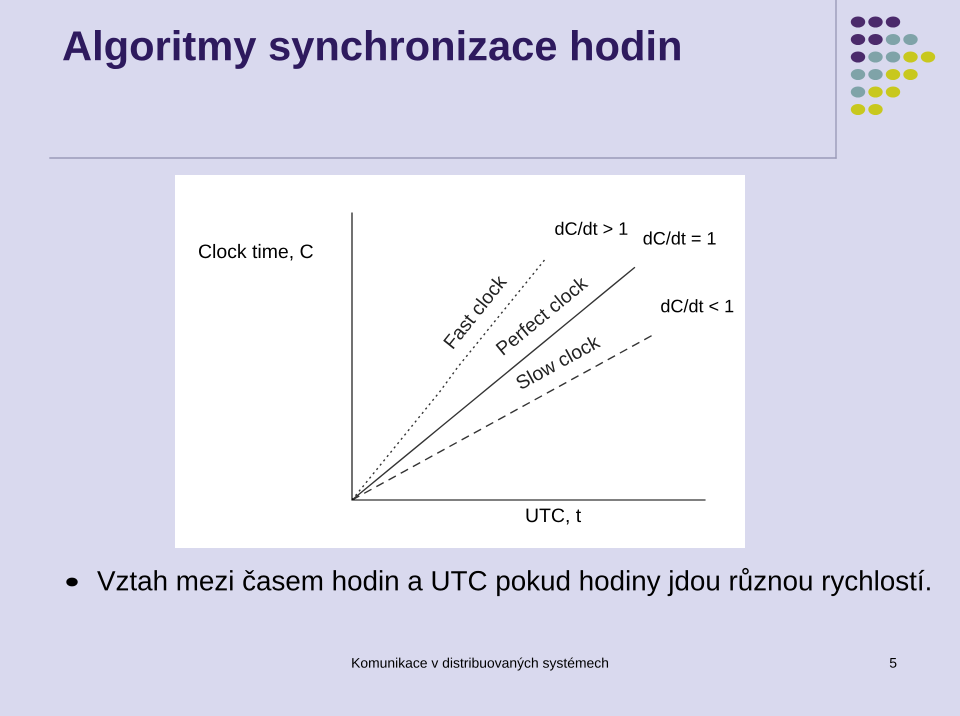  What do you see at coordinates (554, 516) in the screenshot?
I see `x-axis-title: UTC, t` at bounding box center [554, 516].